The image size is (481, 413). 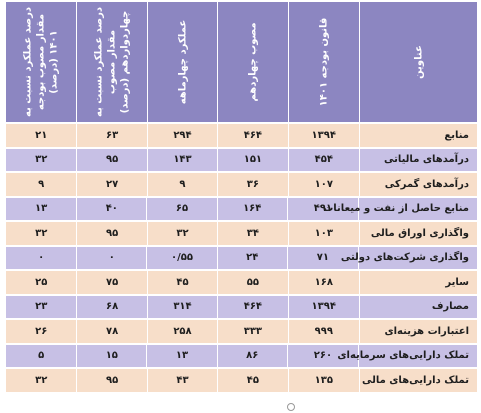 What do you see at coordinates (417, 233) in the screenshot?
I see `row-label: واگذاری اوراق مالی` at bounding box center [417, 233].